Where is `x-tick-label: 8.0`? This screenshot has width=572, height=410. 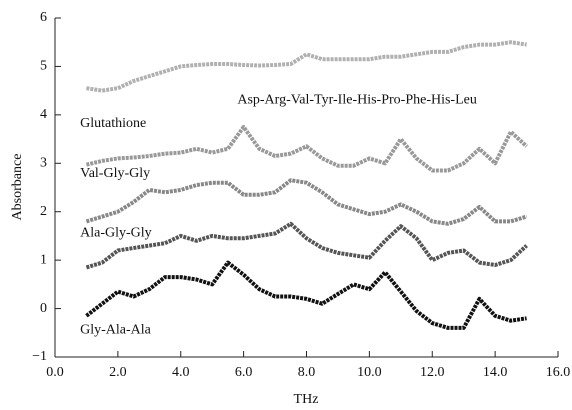
x-tick-label: 8.0 is located at coordinates (307, 372).